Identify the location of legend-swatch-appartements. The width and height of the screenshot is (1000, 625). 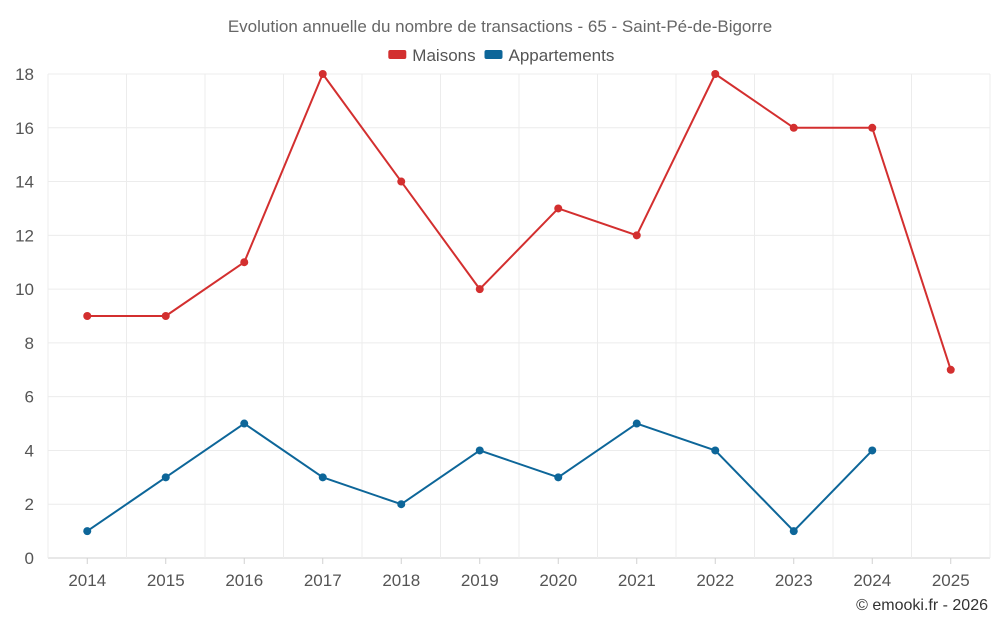
(493, 54).